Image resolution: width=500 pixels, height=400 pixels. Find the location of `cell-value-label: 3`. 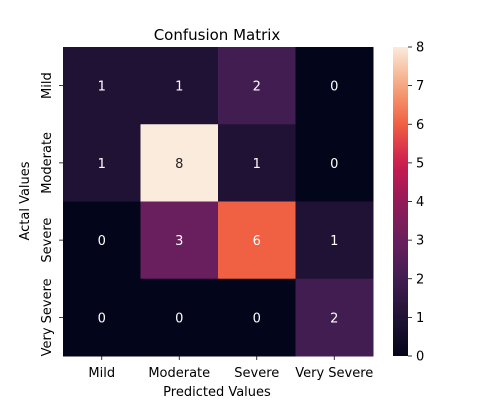

cell-value-label: 3 is located at coordinates (179, 241).